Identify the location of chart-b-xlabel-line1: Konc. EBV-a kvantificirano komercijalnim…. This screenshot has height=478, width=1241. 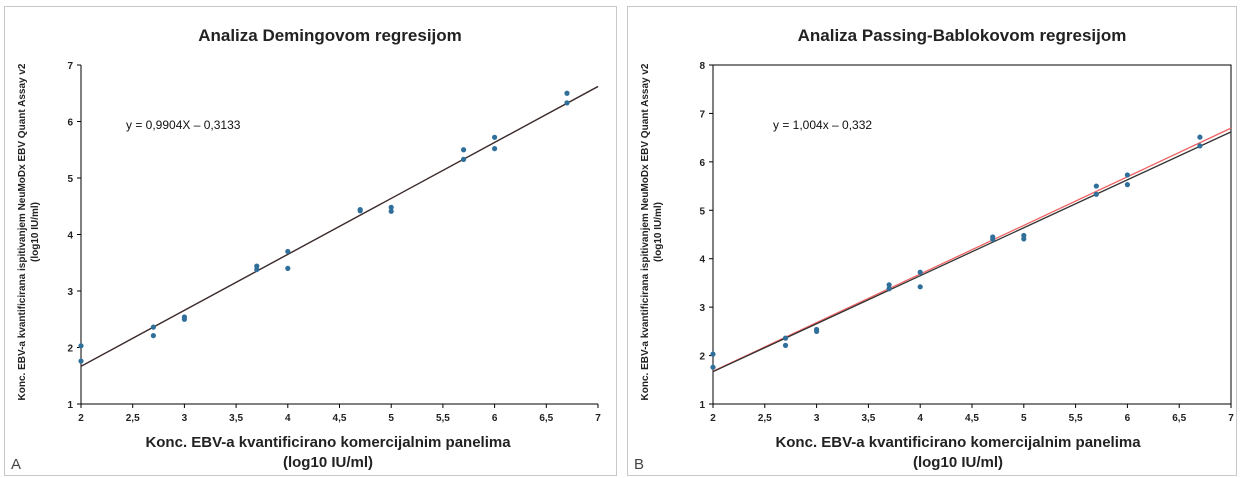
(958, 442).